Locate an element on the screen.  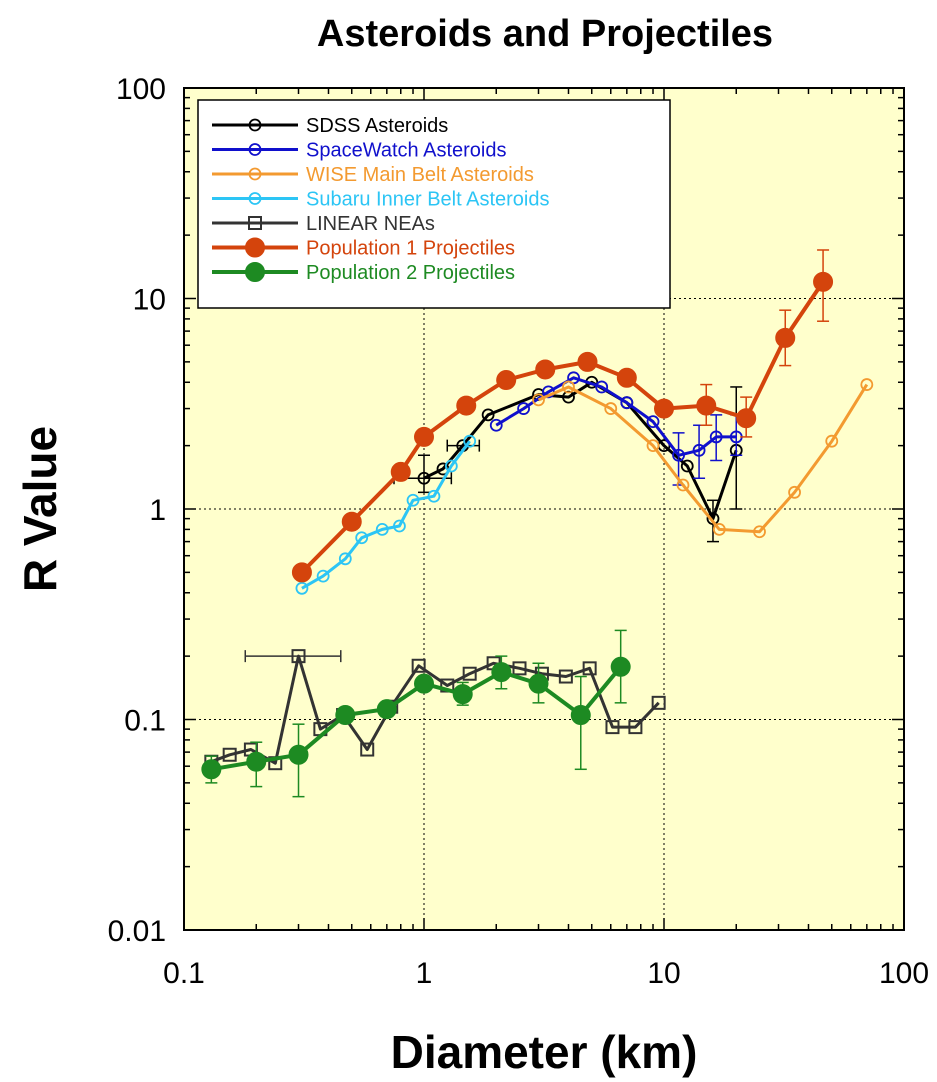
series-wise-main-belt-asteroids is located at coordinates (703, 458).